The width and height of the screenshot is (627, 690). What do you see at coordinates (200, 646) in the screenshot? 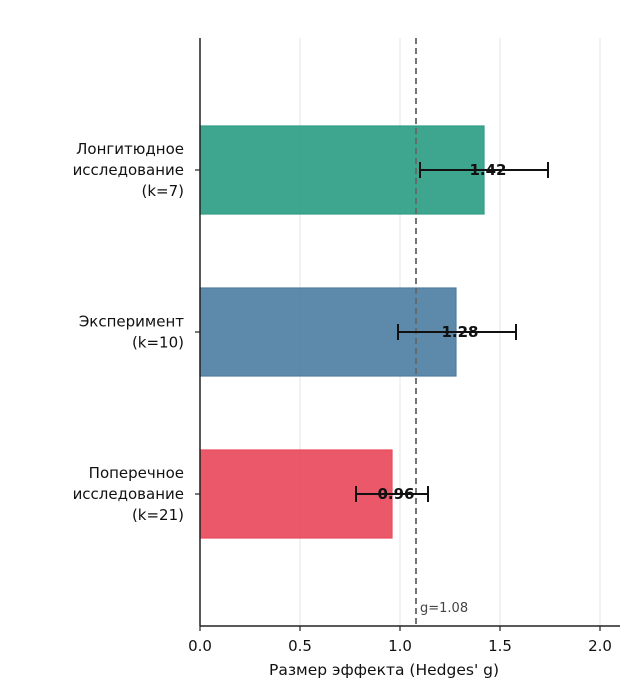
I see `x-tick-label: 0.0` at bounding box center [200, 646].